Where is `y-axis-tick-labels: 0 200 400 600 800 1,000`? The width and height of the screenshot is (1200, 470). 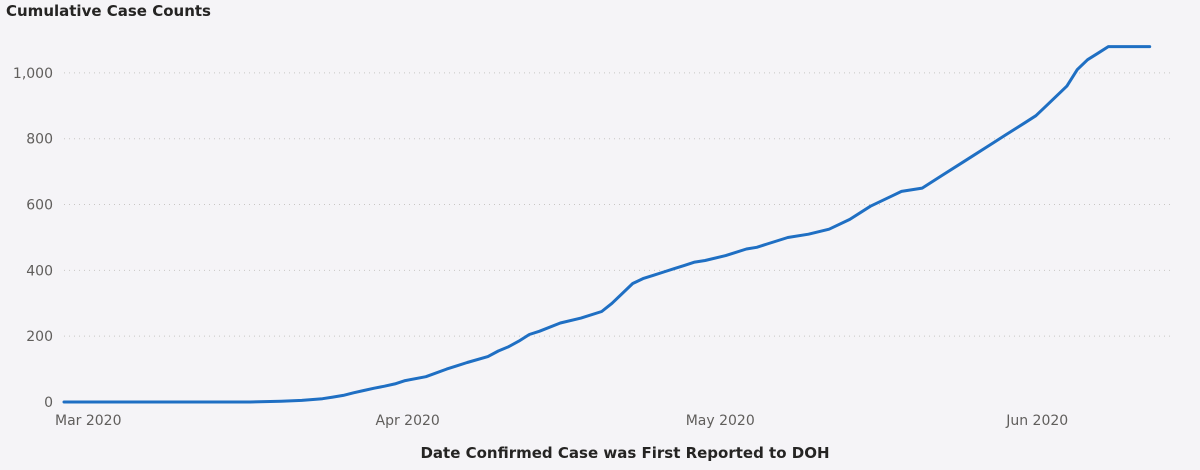
y-axis-tick-labels: 0 200 400 600 800 1,000 is located at coordinates (33, 238).